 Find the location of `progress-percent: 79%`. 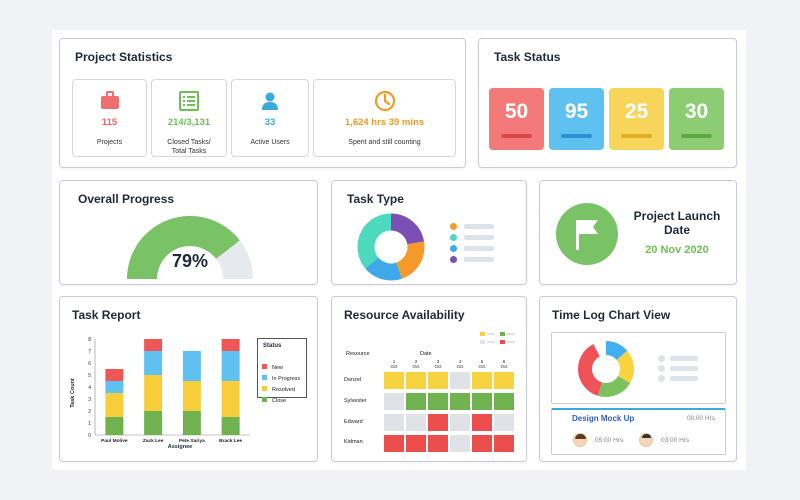

progress-percent: 79% is located at coordinates (190, 261).